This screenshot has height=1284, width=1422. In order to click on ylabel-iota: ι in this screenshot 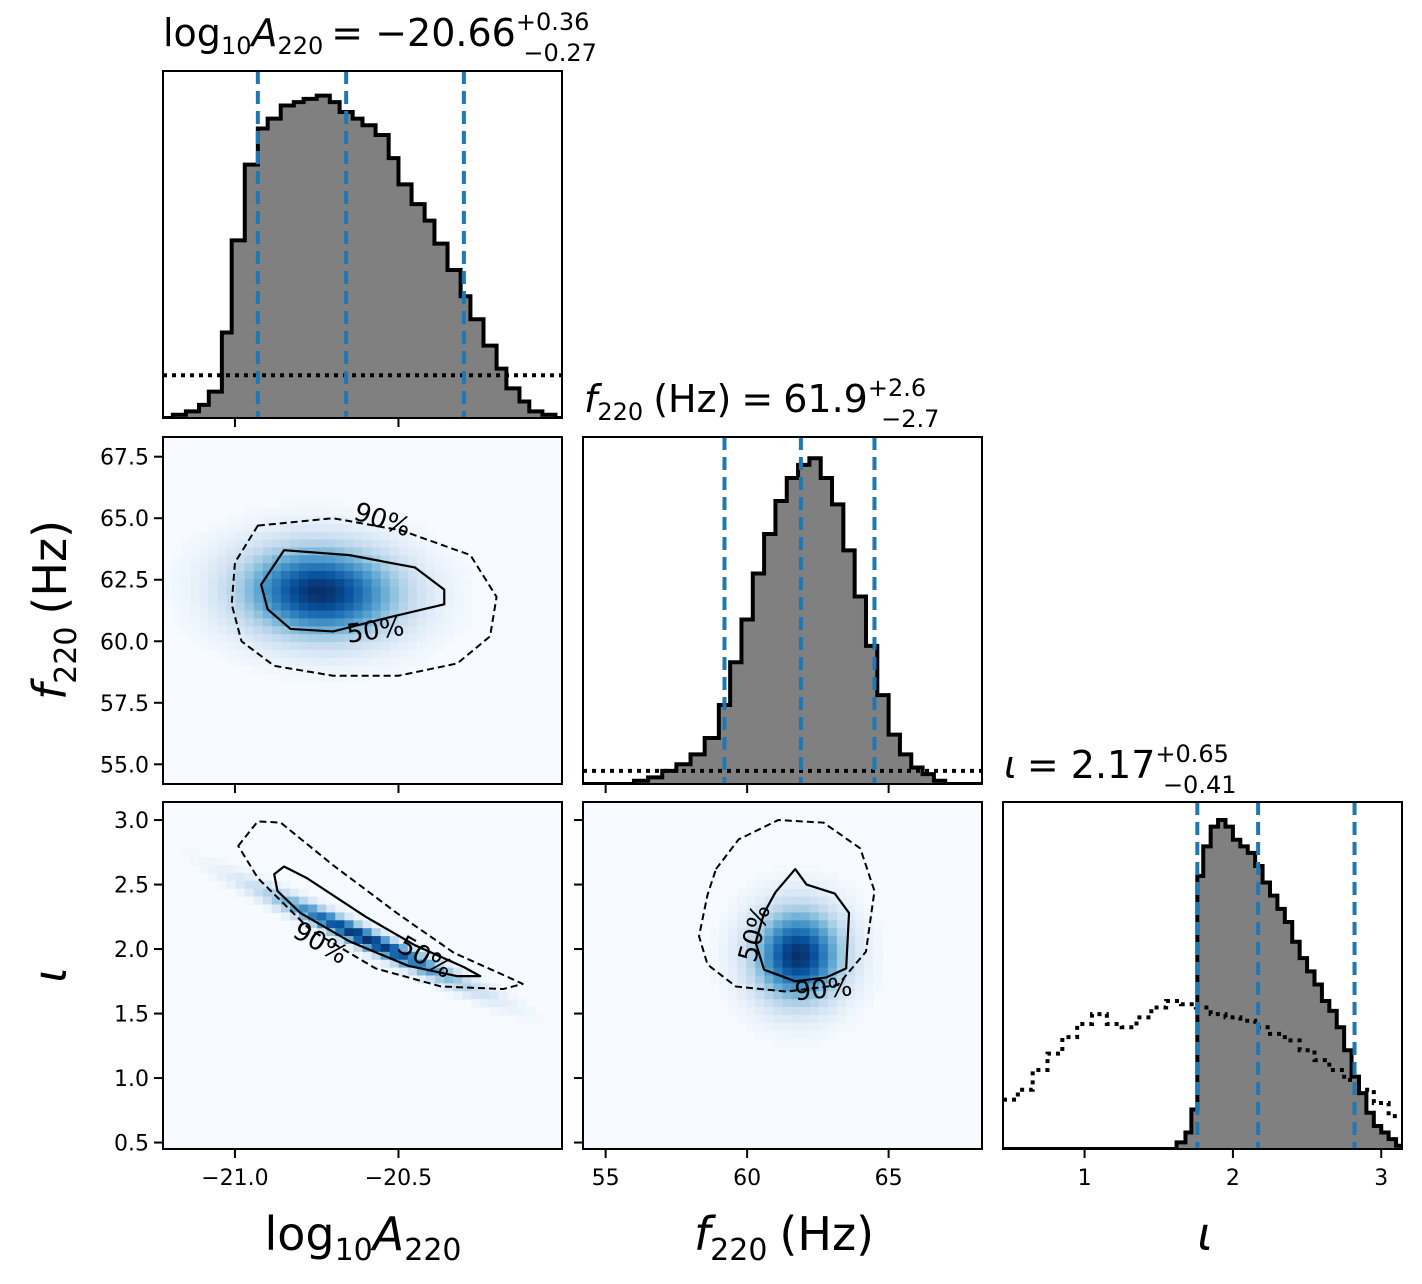, I will do `click(50, 975)`.